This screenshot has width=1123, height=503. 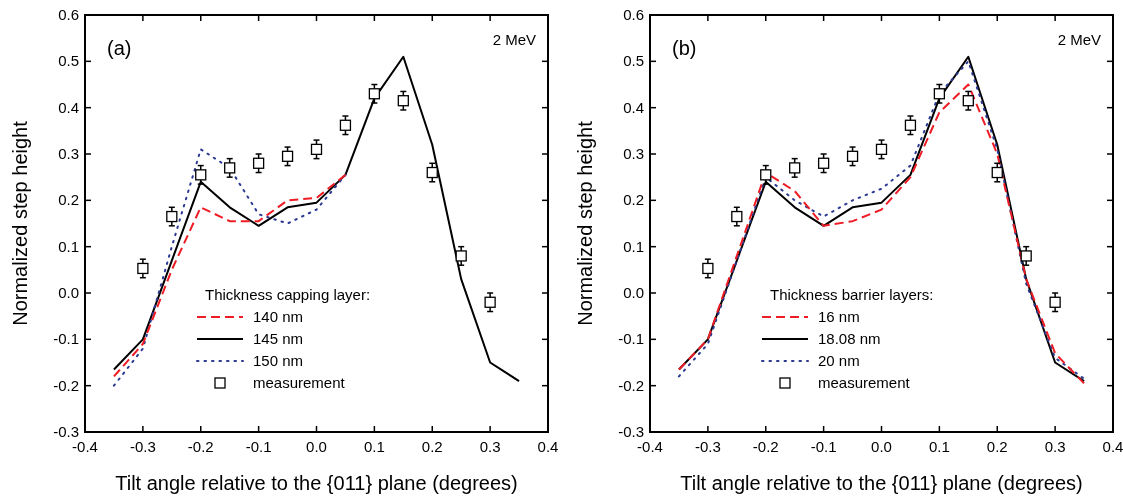 What do you see at coordinates (119, 48) in the screenshot?
I see `annotation: (a)` at bounding box center [119, 48].